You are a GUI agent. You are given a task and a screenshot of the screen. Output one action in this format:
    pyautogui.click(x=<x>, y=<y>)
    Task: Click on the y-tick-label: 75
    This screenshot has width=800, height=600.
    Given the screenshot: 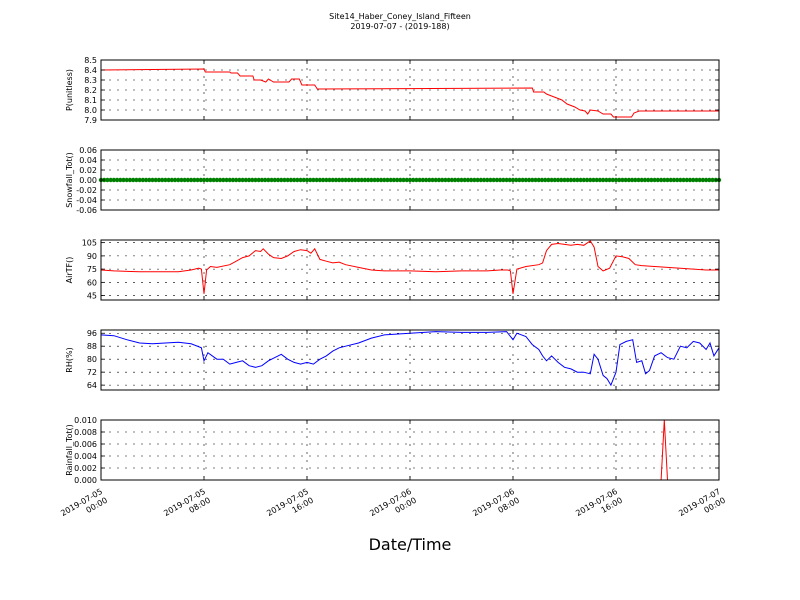 What is the action you would take?
    pyautogui.click(x=92, y=269)
    